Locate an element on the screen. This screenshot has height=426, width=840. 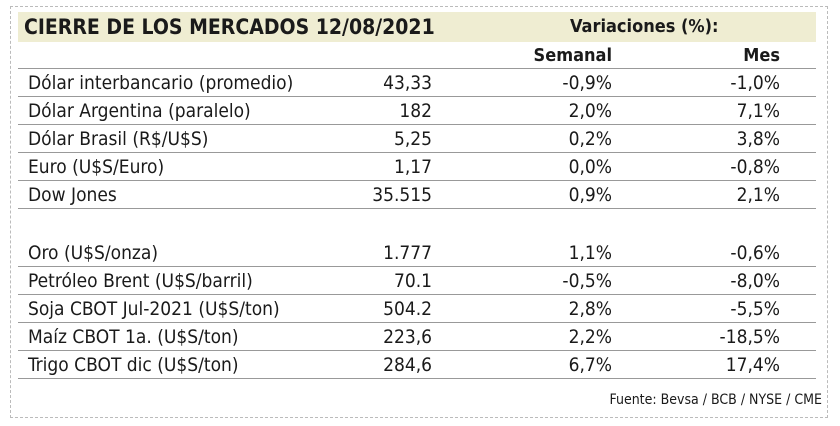
cell: -1,0% is located at coordinates (755, 83).